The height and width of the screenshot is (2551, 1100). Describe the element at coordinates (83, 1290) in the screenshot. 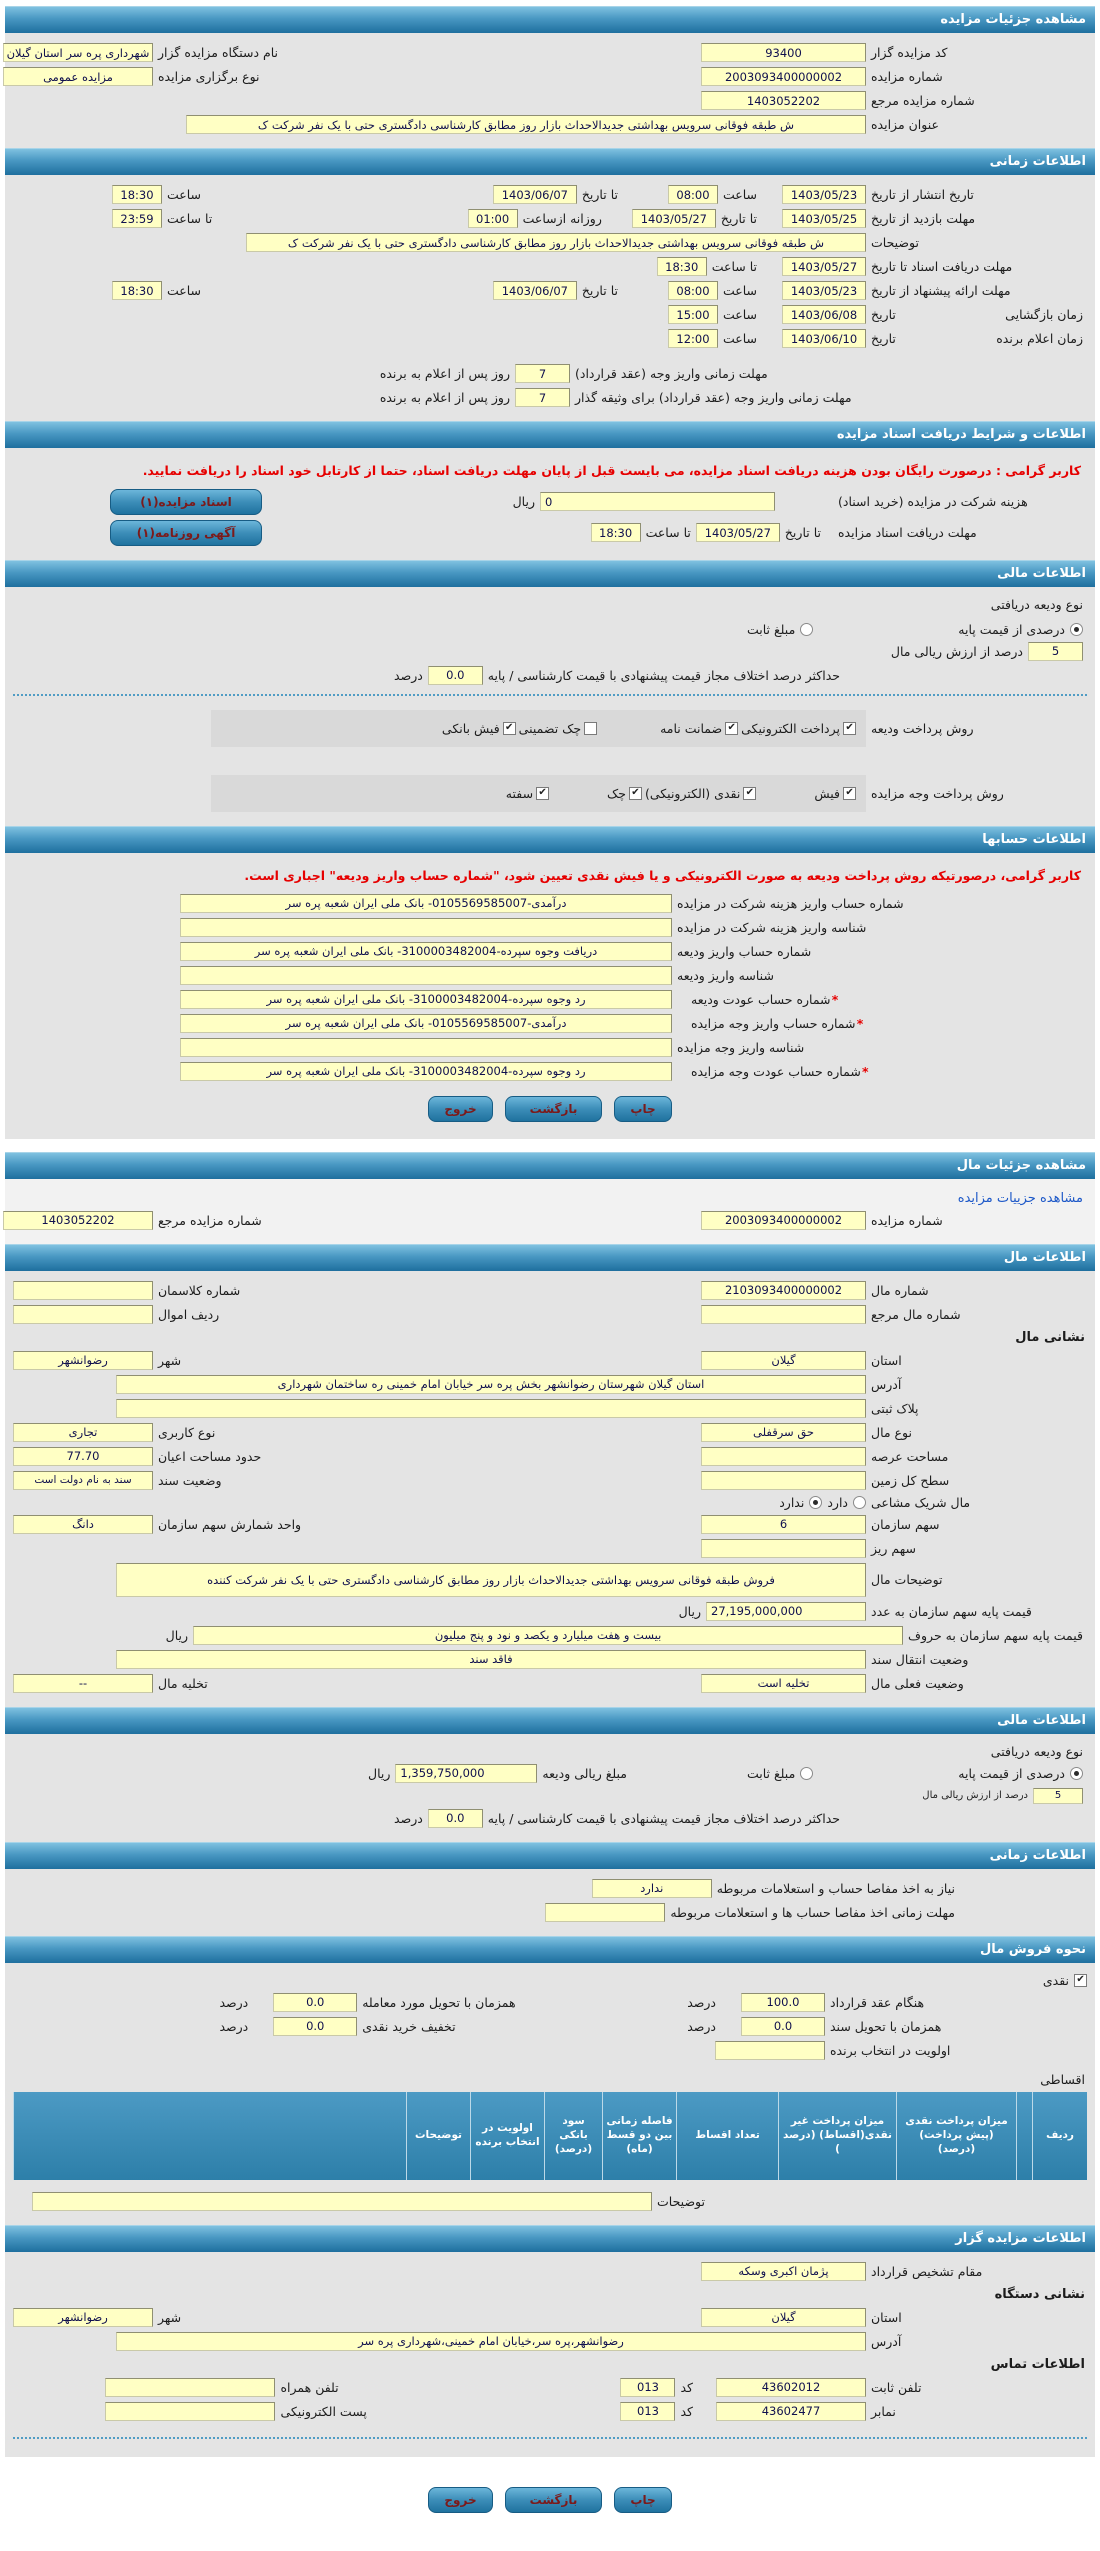

I see `classification-input` at that location.